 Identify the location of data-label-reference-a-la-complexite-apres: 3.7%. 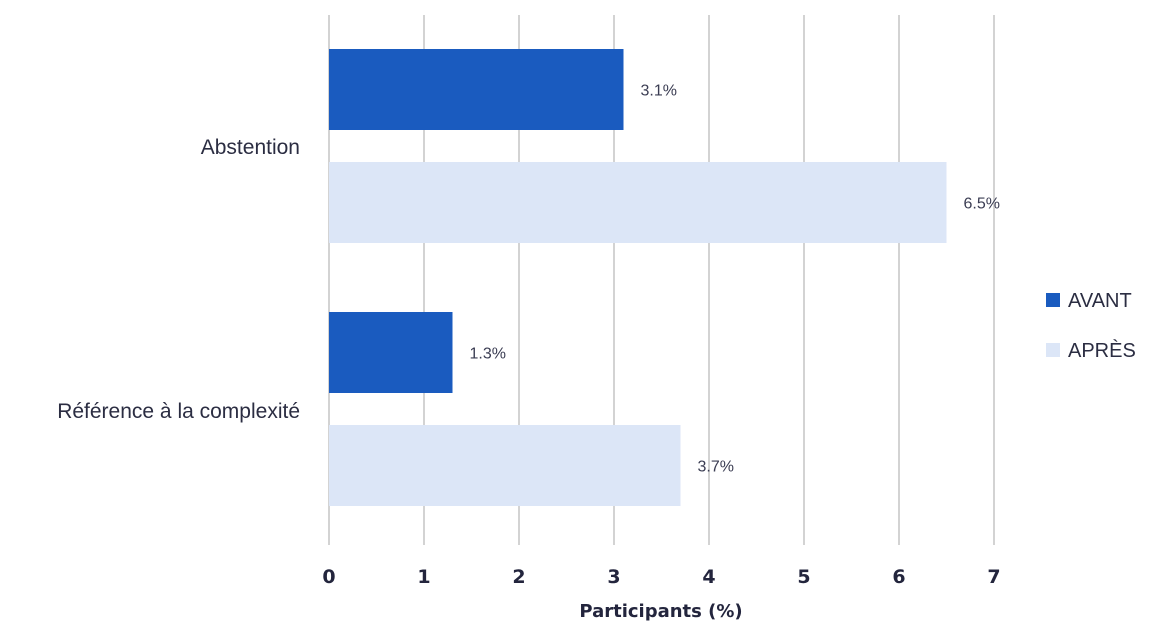
(716, 467).